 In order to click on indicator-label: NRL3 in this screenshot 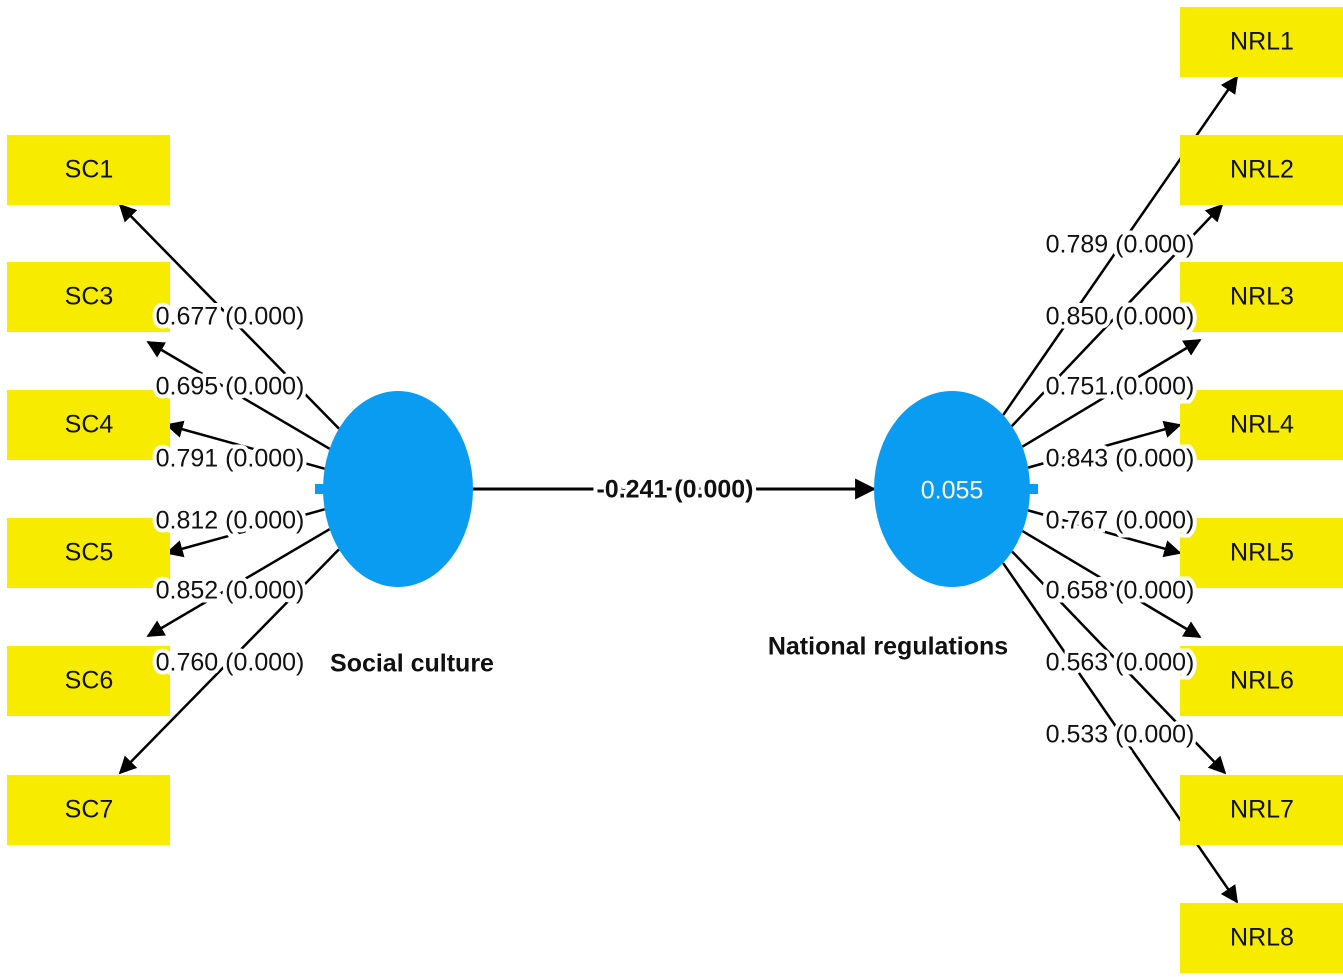, I will do `click(1262, 297)`.